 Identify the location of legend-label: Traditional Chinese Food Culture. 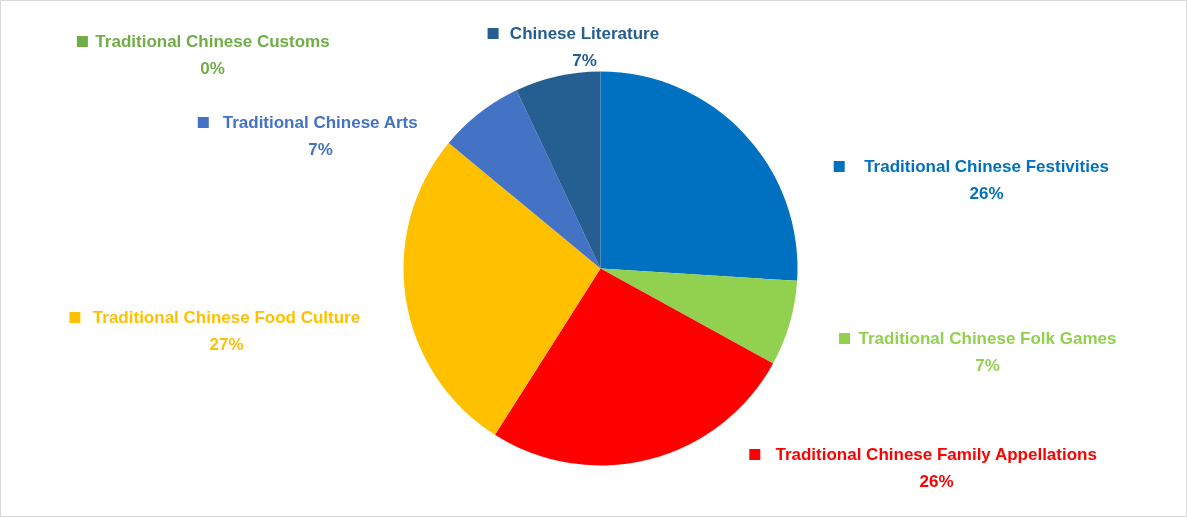
(226, 317).